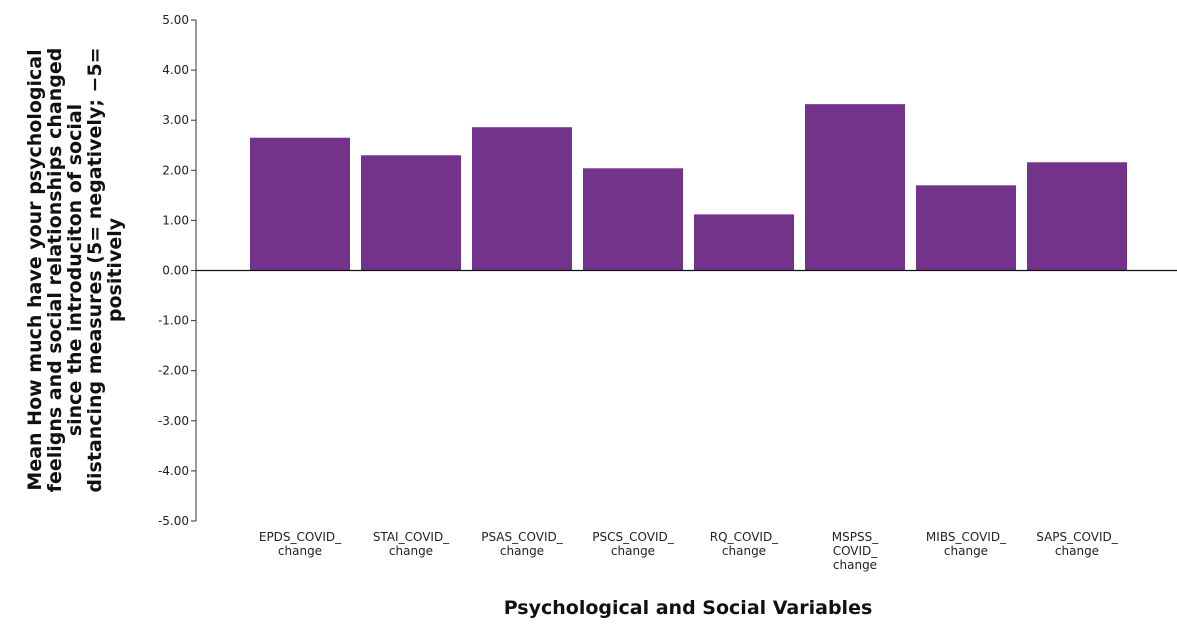 The width and height of the screenshot is (1177, 626). Describe the element at coordinates (175, 20) in the screenshot. I see `y-tick-label: 5.00` at that location.